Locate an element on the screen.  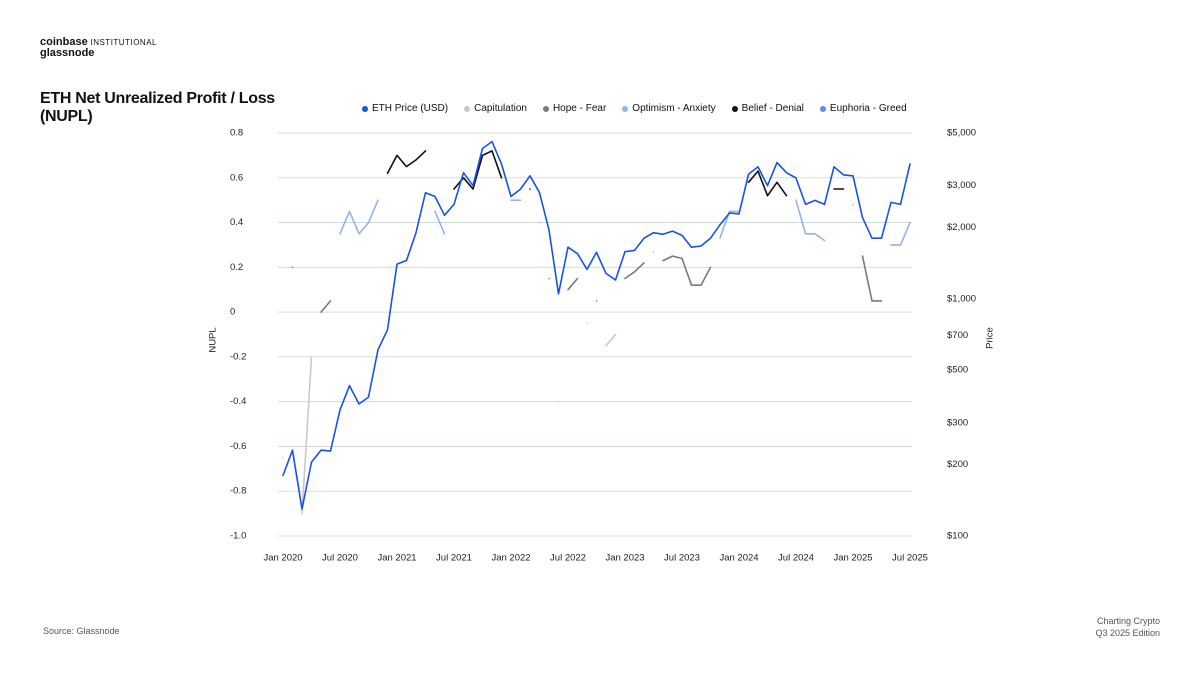
y-tick-label: 0.6 is located at coordinates (236, 177).